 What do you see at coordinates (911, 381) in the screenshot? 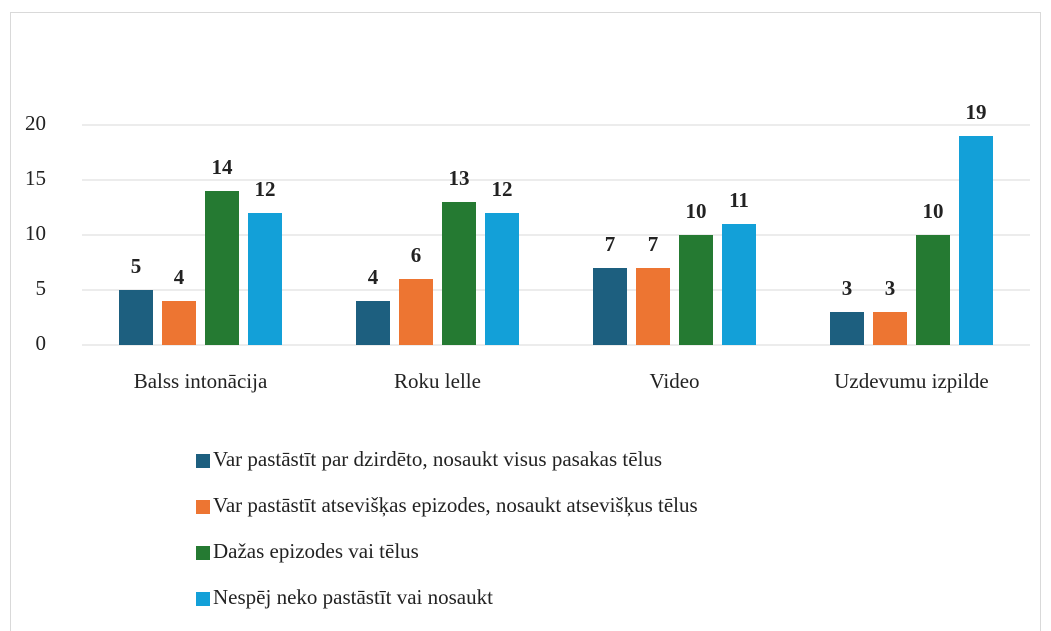
I see `x-tick-label: Uzdevumu izpilde` at bounding box center [911, 381].